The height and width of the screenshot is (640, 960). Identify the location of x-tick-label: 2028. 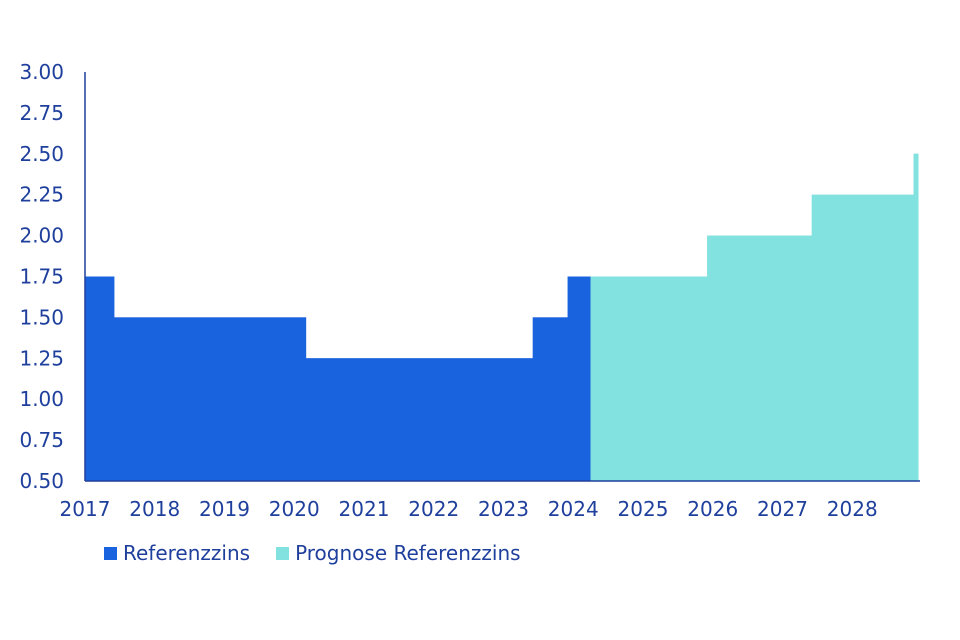
(852, 509).